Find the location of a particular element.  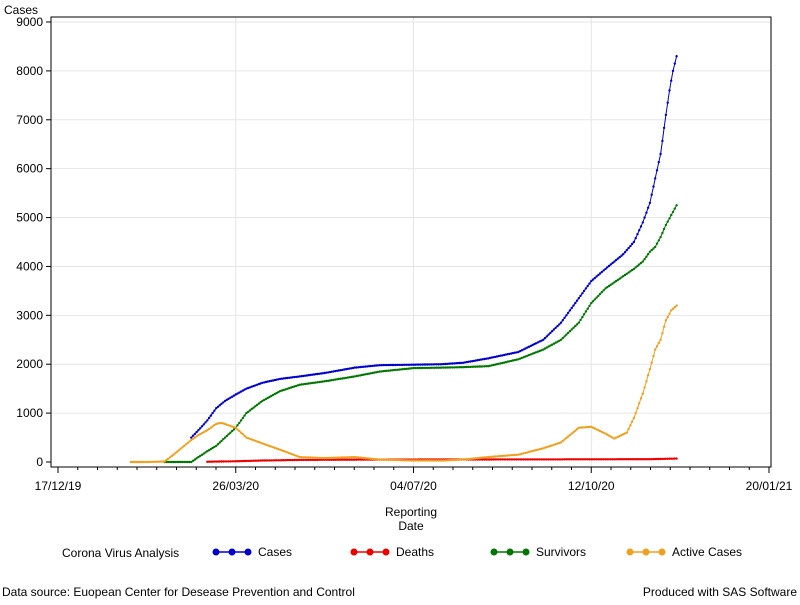

legend-label: Survivors is located at coordinates (561, 552).